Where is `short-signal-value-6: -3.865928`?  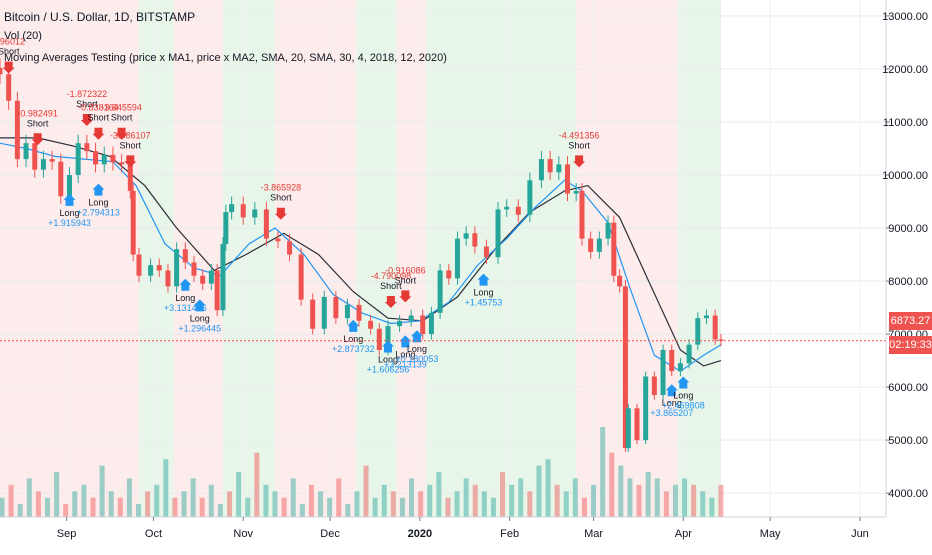
short-signal-value-6: -3.865928 is located at coordinates (281, 188).